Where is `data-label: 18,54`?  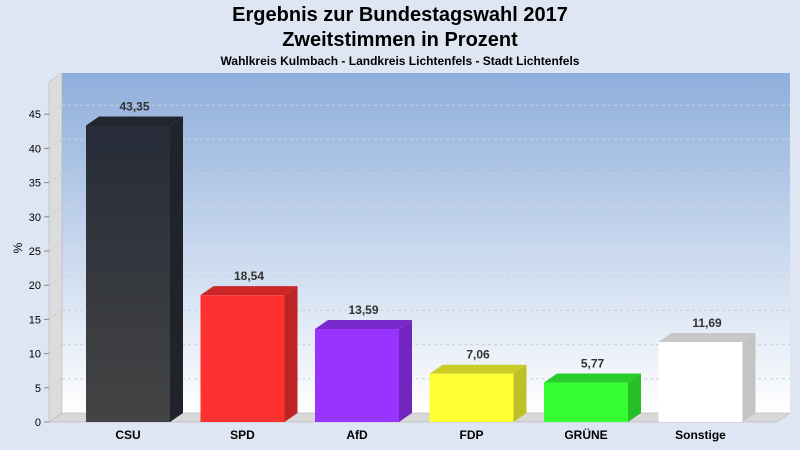 data-label: 18,54 is located at coordinates (249, 276).